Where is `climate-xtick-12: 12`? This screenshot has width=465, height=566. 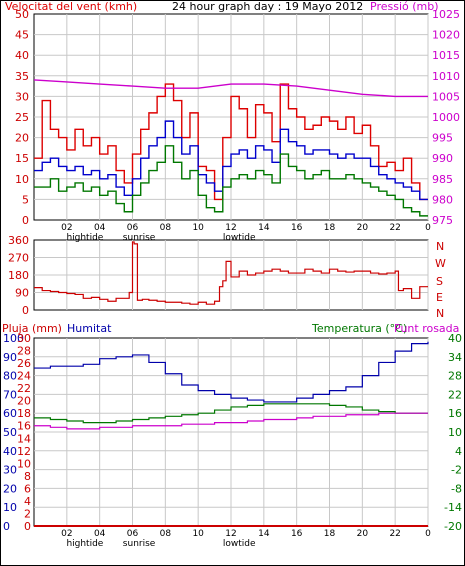 climate-xtick-12: 12 is located at coordinates (230, 534).